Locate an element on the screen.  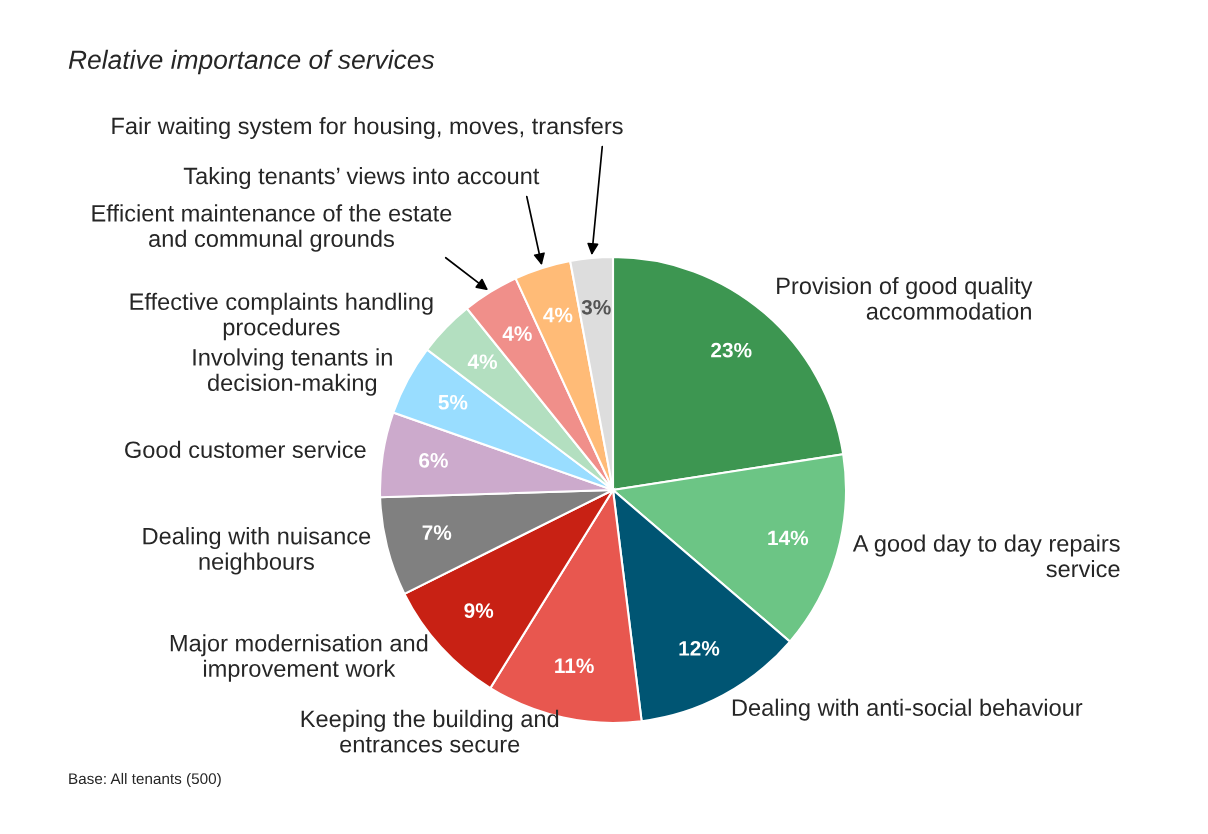
slice-label: Dealing with anti-social behaviour is located at coordinates (907, 709).